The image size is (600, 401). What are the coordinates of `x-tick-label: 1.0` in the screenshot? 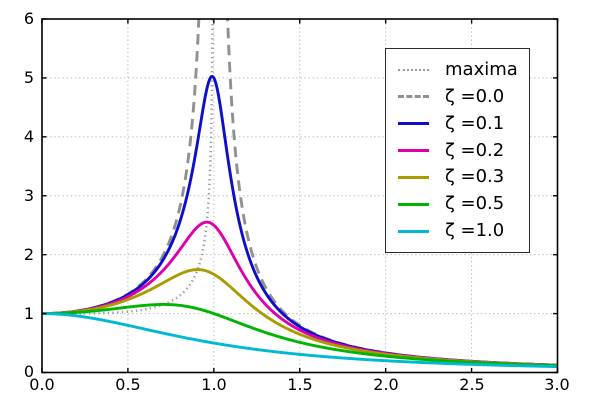 It's located at (214, 384).